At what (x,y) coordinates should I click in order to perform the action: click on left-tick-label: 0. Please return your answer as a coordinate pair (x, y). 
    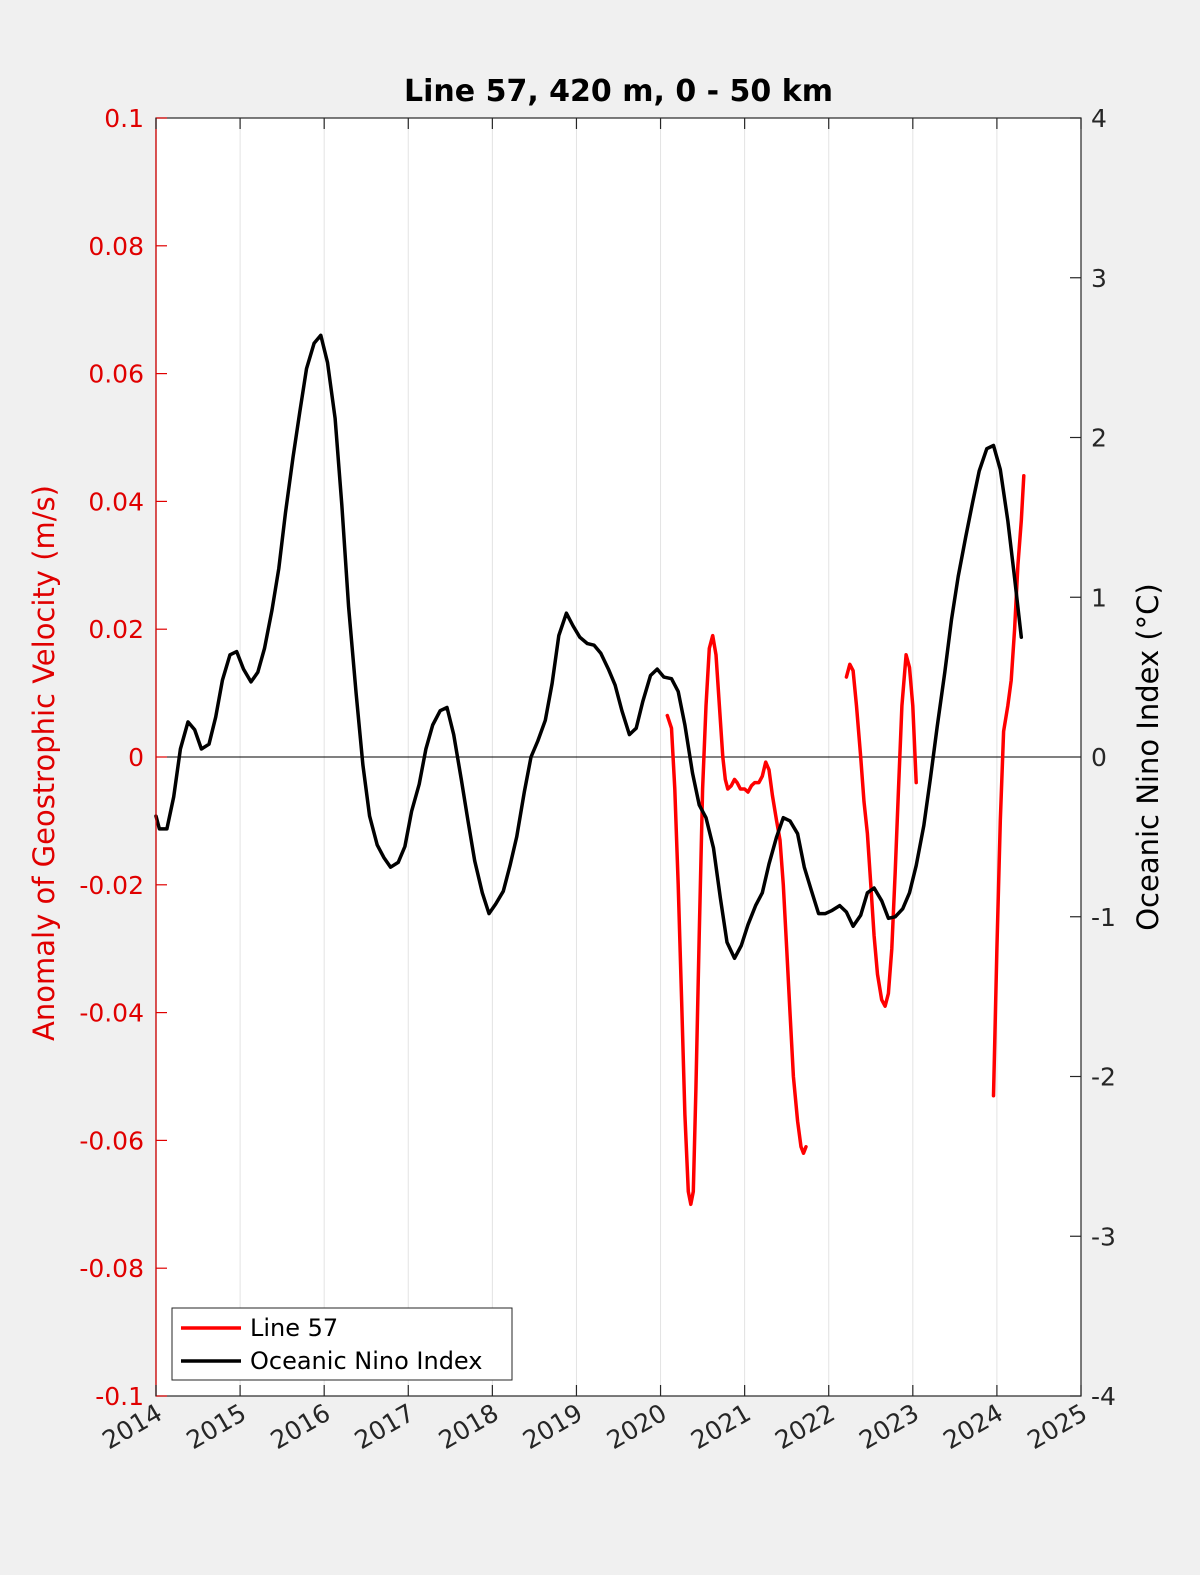
    Looking at the image, I should click on (136, 757).